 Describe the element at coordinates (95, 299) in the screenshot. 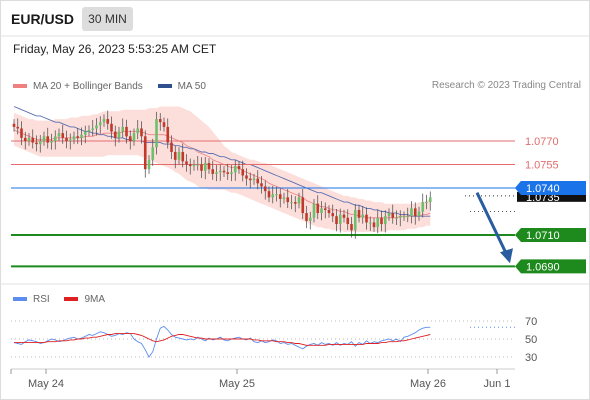

I see `legend-rsi-ma-label: 9MA` at that location.